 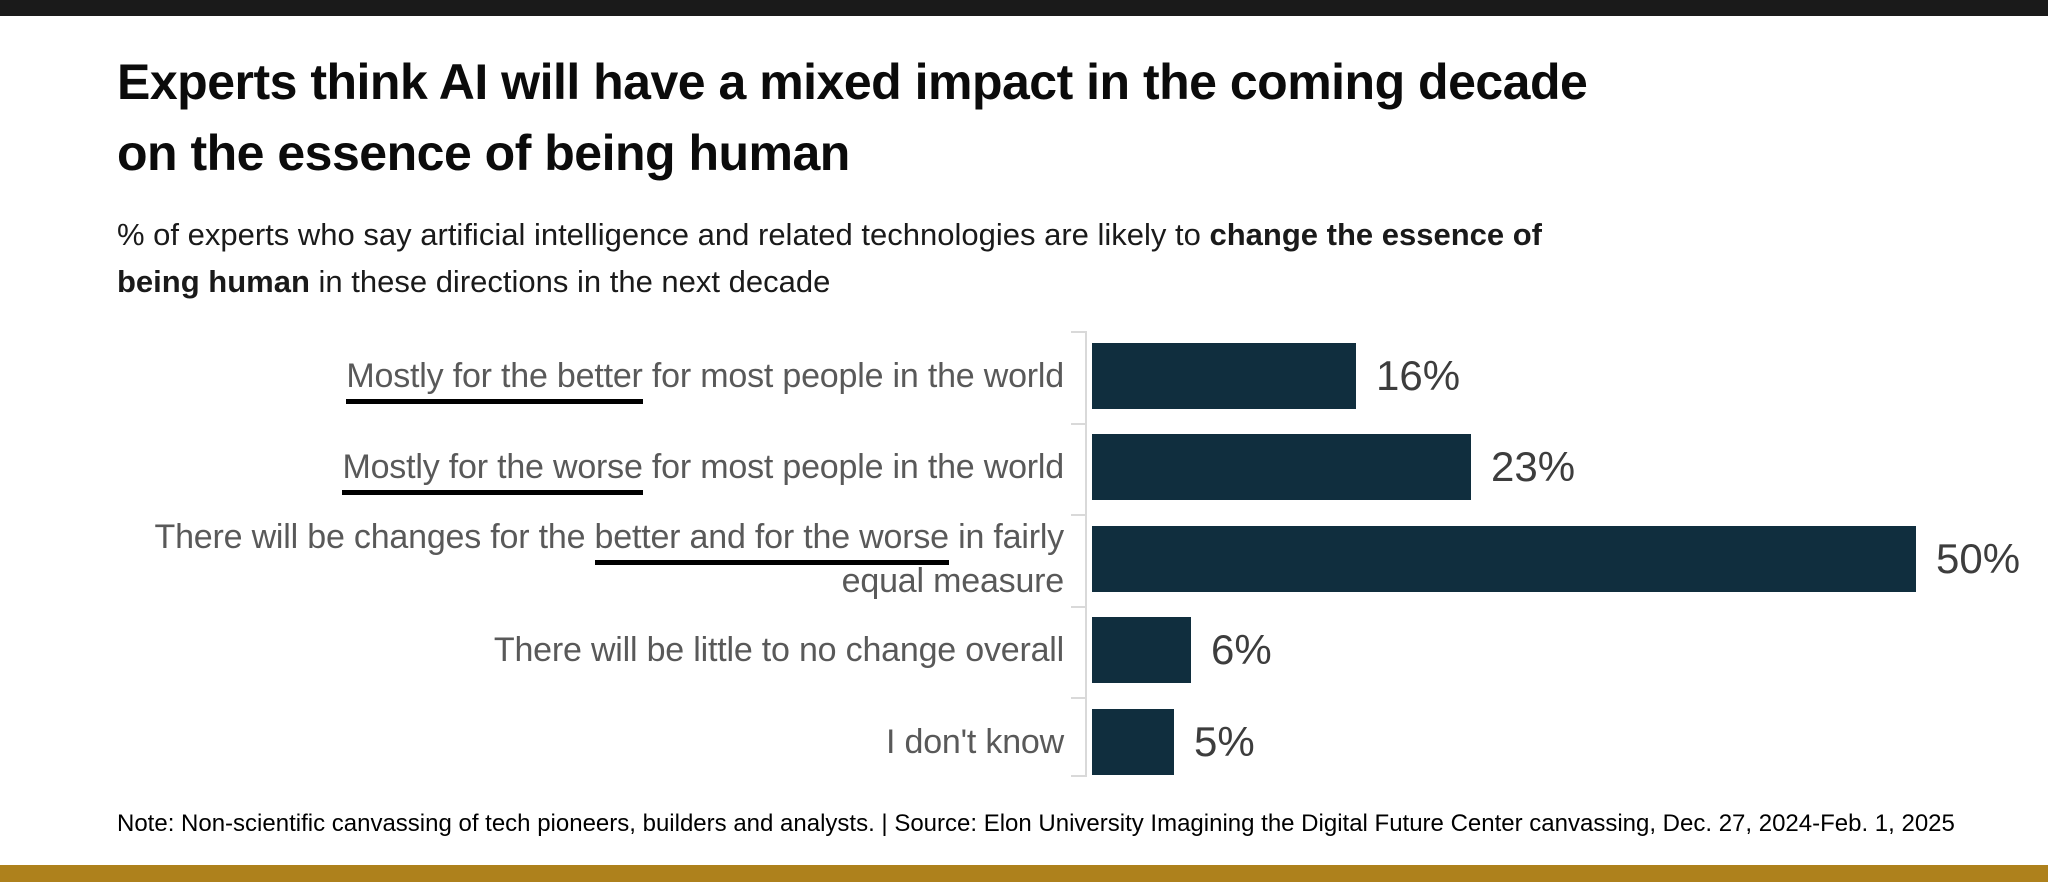 I want to click on underlined-label-text: Mostly for the worse, so click(x=492, y=471).